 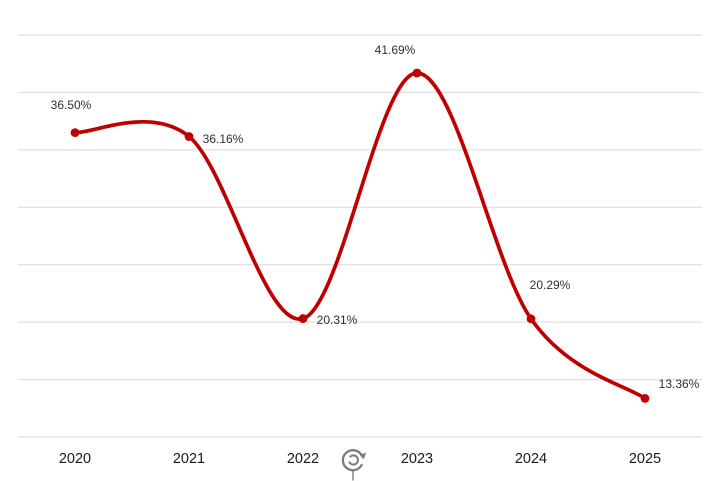 What do you see at coordinates (337, 319) in the screenshot?
I see `data-label: 20.31%` at bounding box center [337, 319].